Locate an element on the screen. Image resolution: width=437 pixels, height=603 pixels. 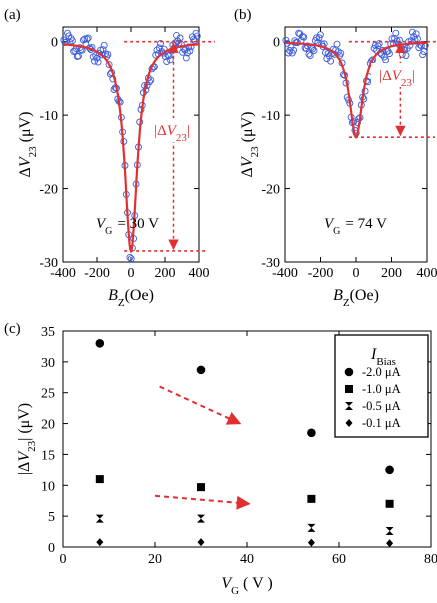
legend-label: -2.0 μA is located at coordinates (381, 372).